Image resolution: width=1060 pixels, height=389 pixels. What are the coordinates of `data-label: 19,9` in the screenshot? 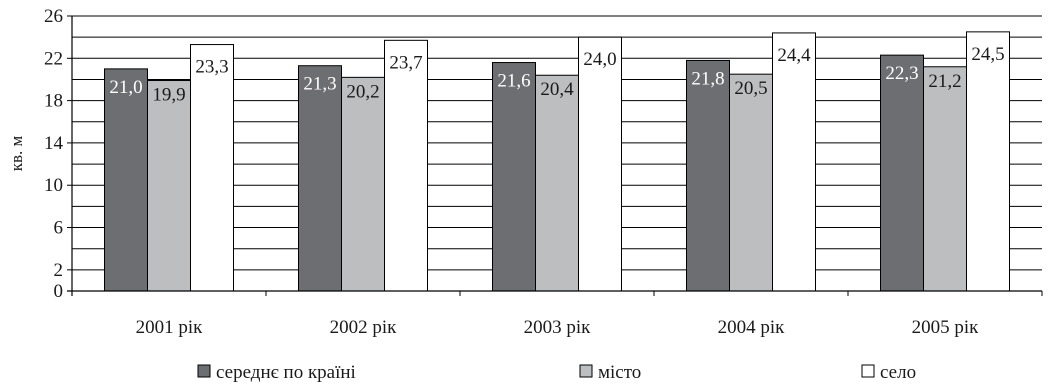 It's located at (168, 95).